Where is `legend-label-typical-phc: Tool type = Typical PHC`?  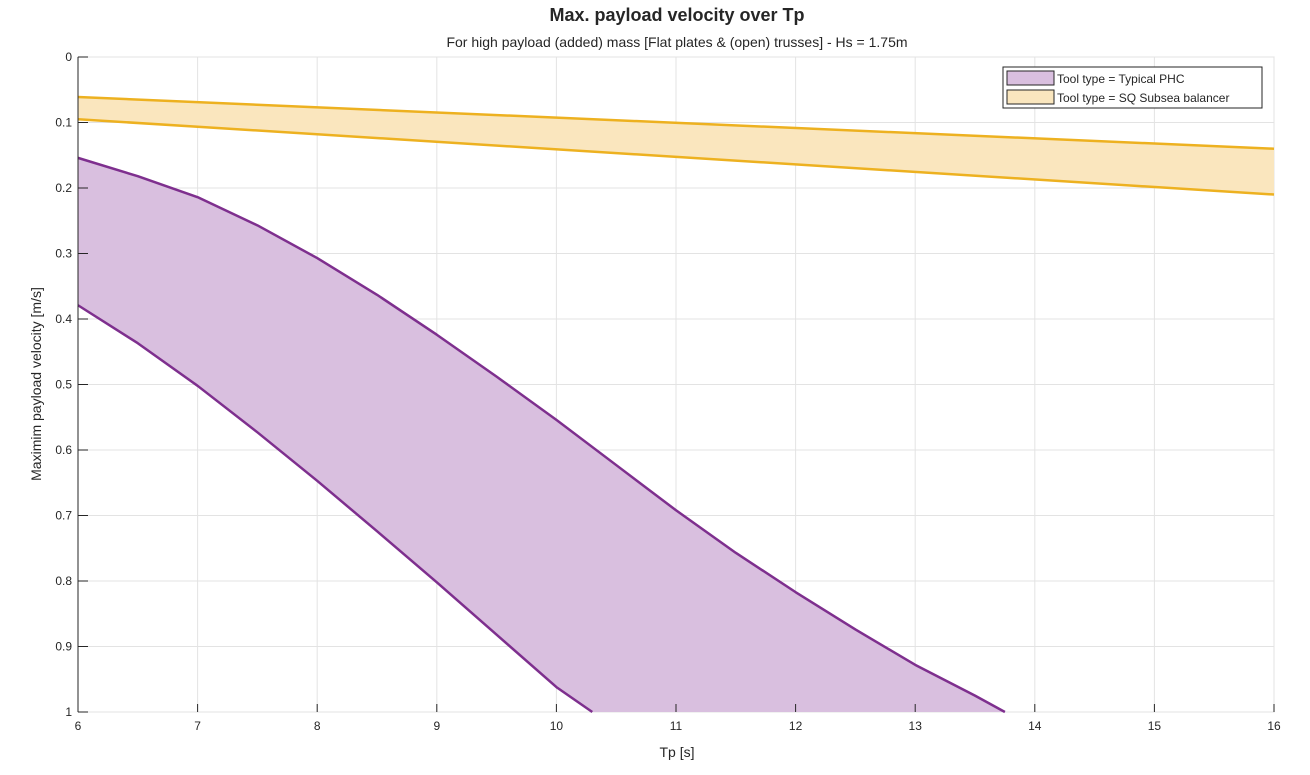 legend-label-typical-phc: Tool type = Typical PHC is located at coordinates (1121, 79).